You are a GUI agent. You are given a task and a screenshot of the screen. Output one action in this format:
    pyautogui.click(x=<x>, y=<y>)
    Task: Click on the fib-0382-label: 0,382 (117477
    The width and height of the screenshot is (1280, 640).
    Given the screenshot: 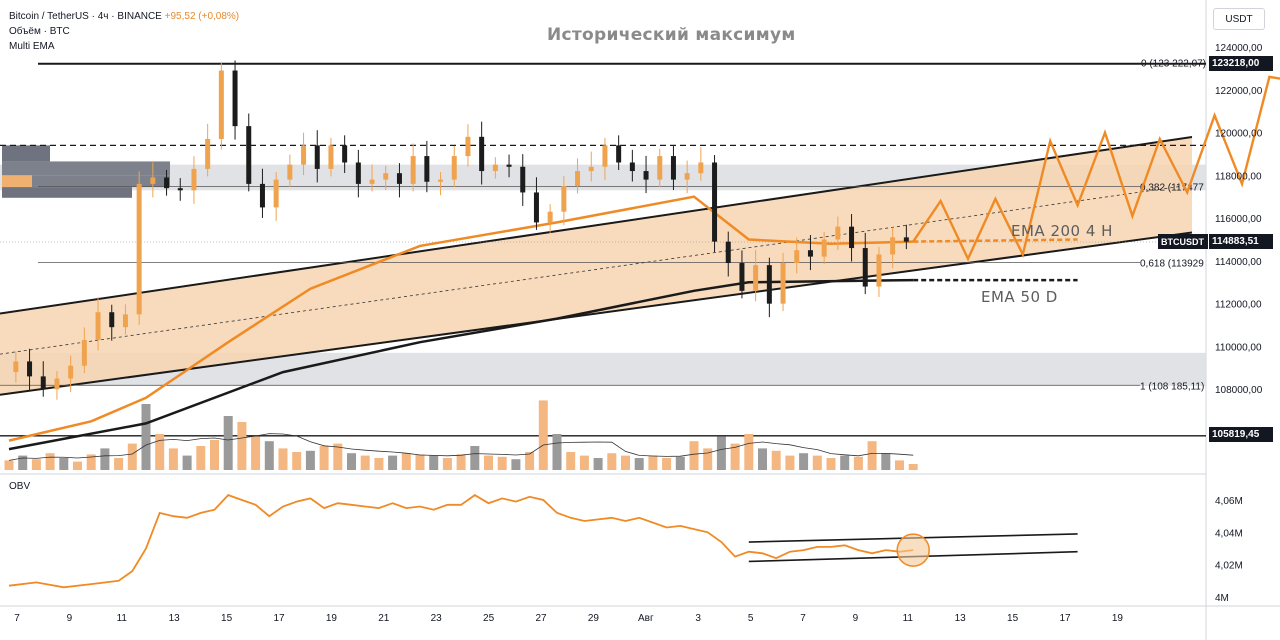 What is the action you would take?
    pyautogui.click(x=1172, y=188)
    